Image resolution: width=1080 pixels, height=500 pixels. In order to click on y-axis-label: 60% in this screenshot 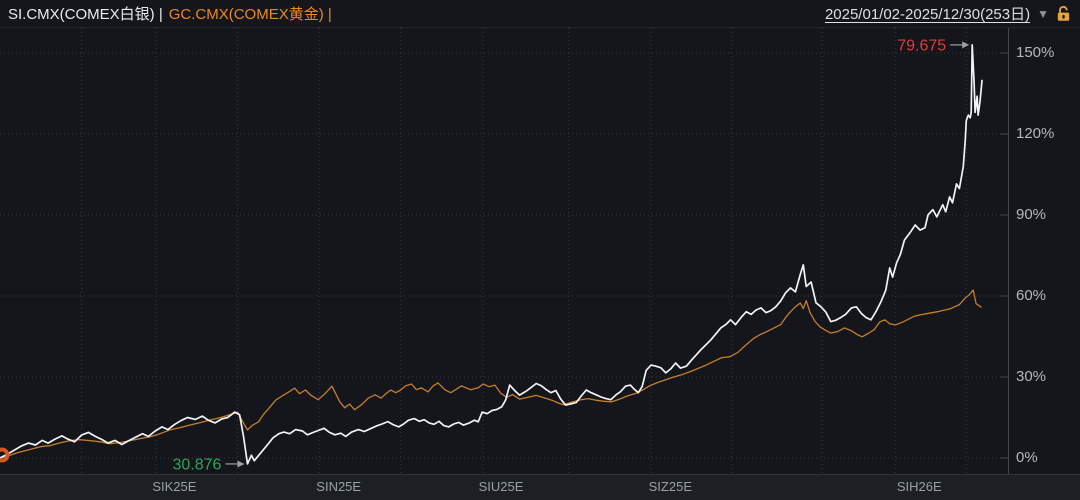, I will do `click(1031, 295)`.